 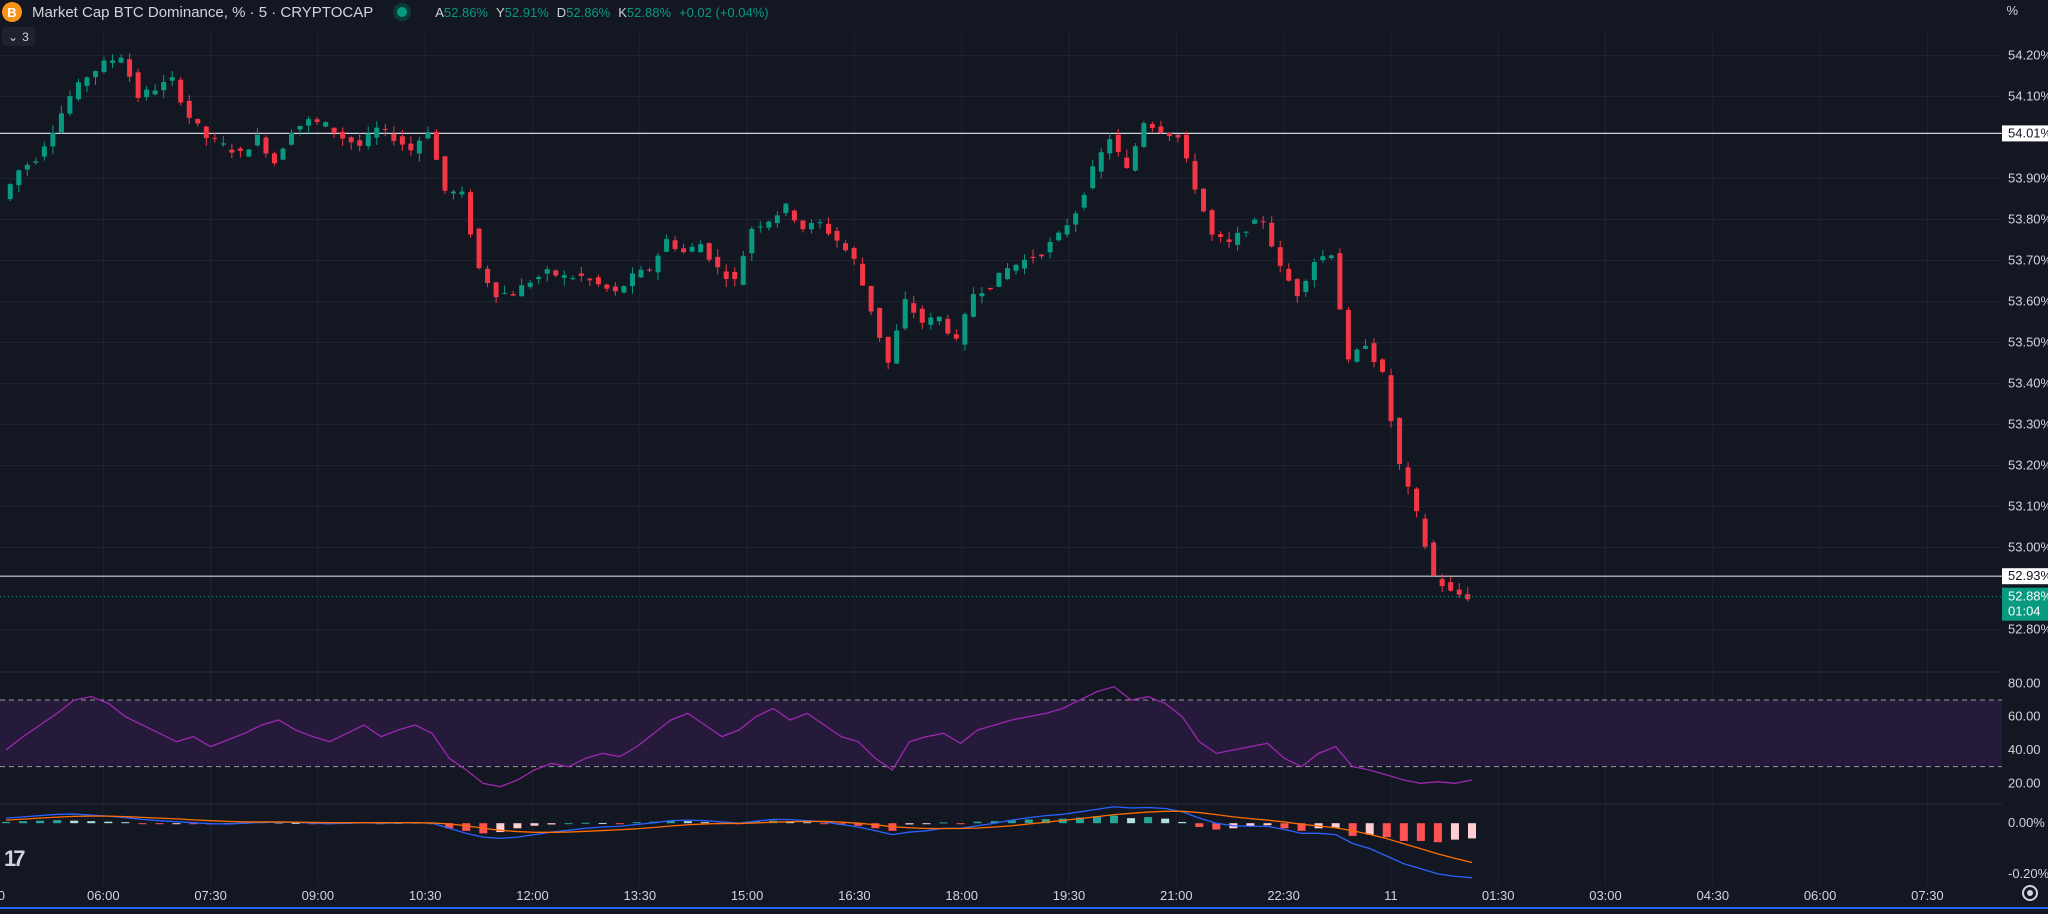 I want to click on market-status-icon, so click(x=402, y=12).